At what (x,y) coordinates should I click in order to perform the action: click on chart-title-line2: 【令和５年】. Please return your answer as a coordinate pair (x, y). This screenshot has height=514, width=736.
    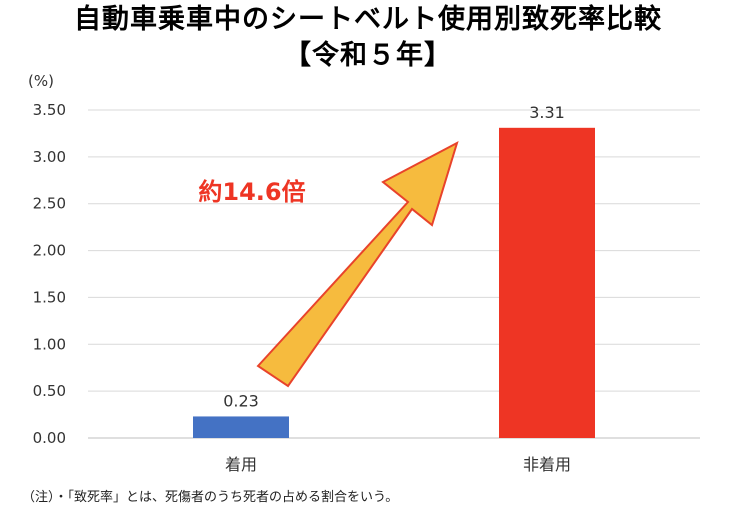
    Looking at the image, I should click on (368, 55).